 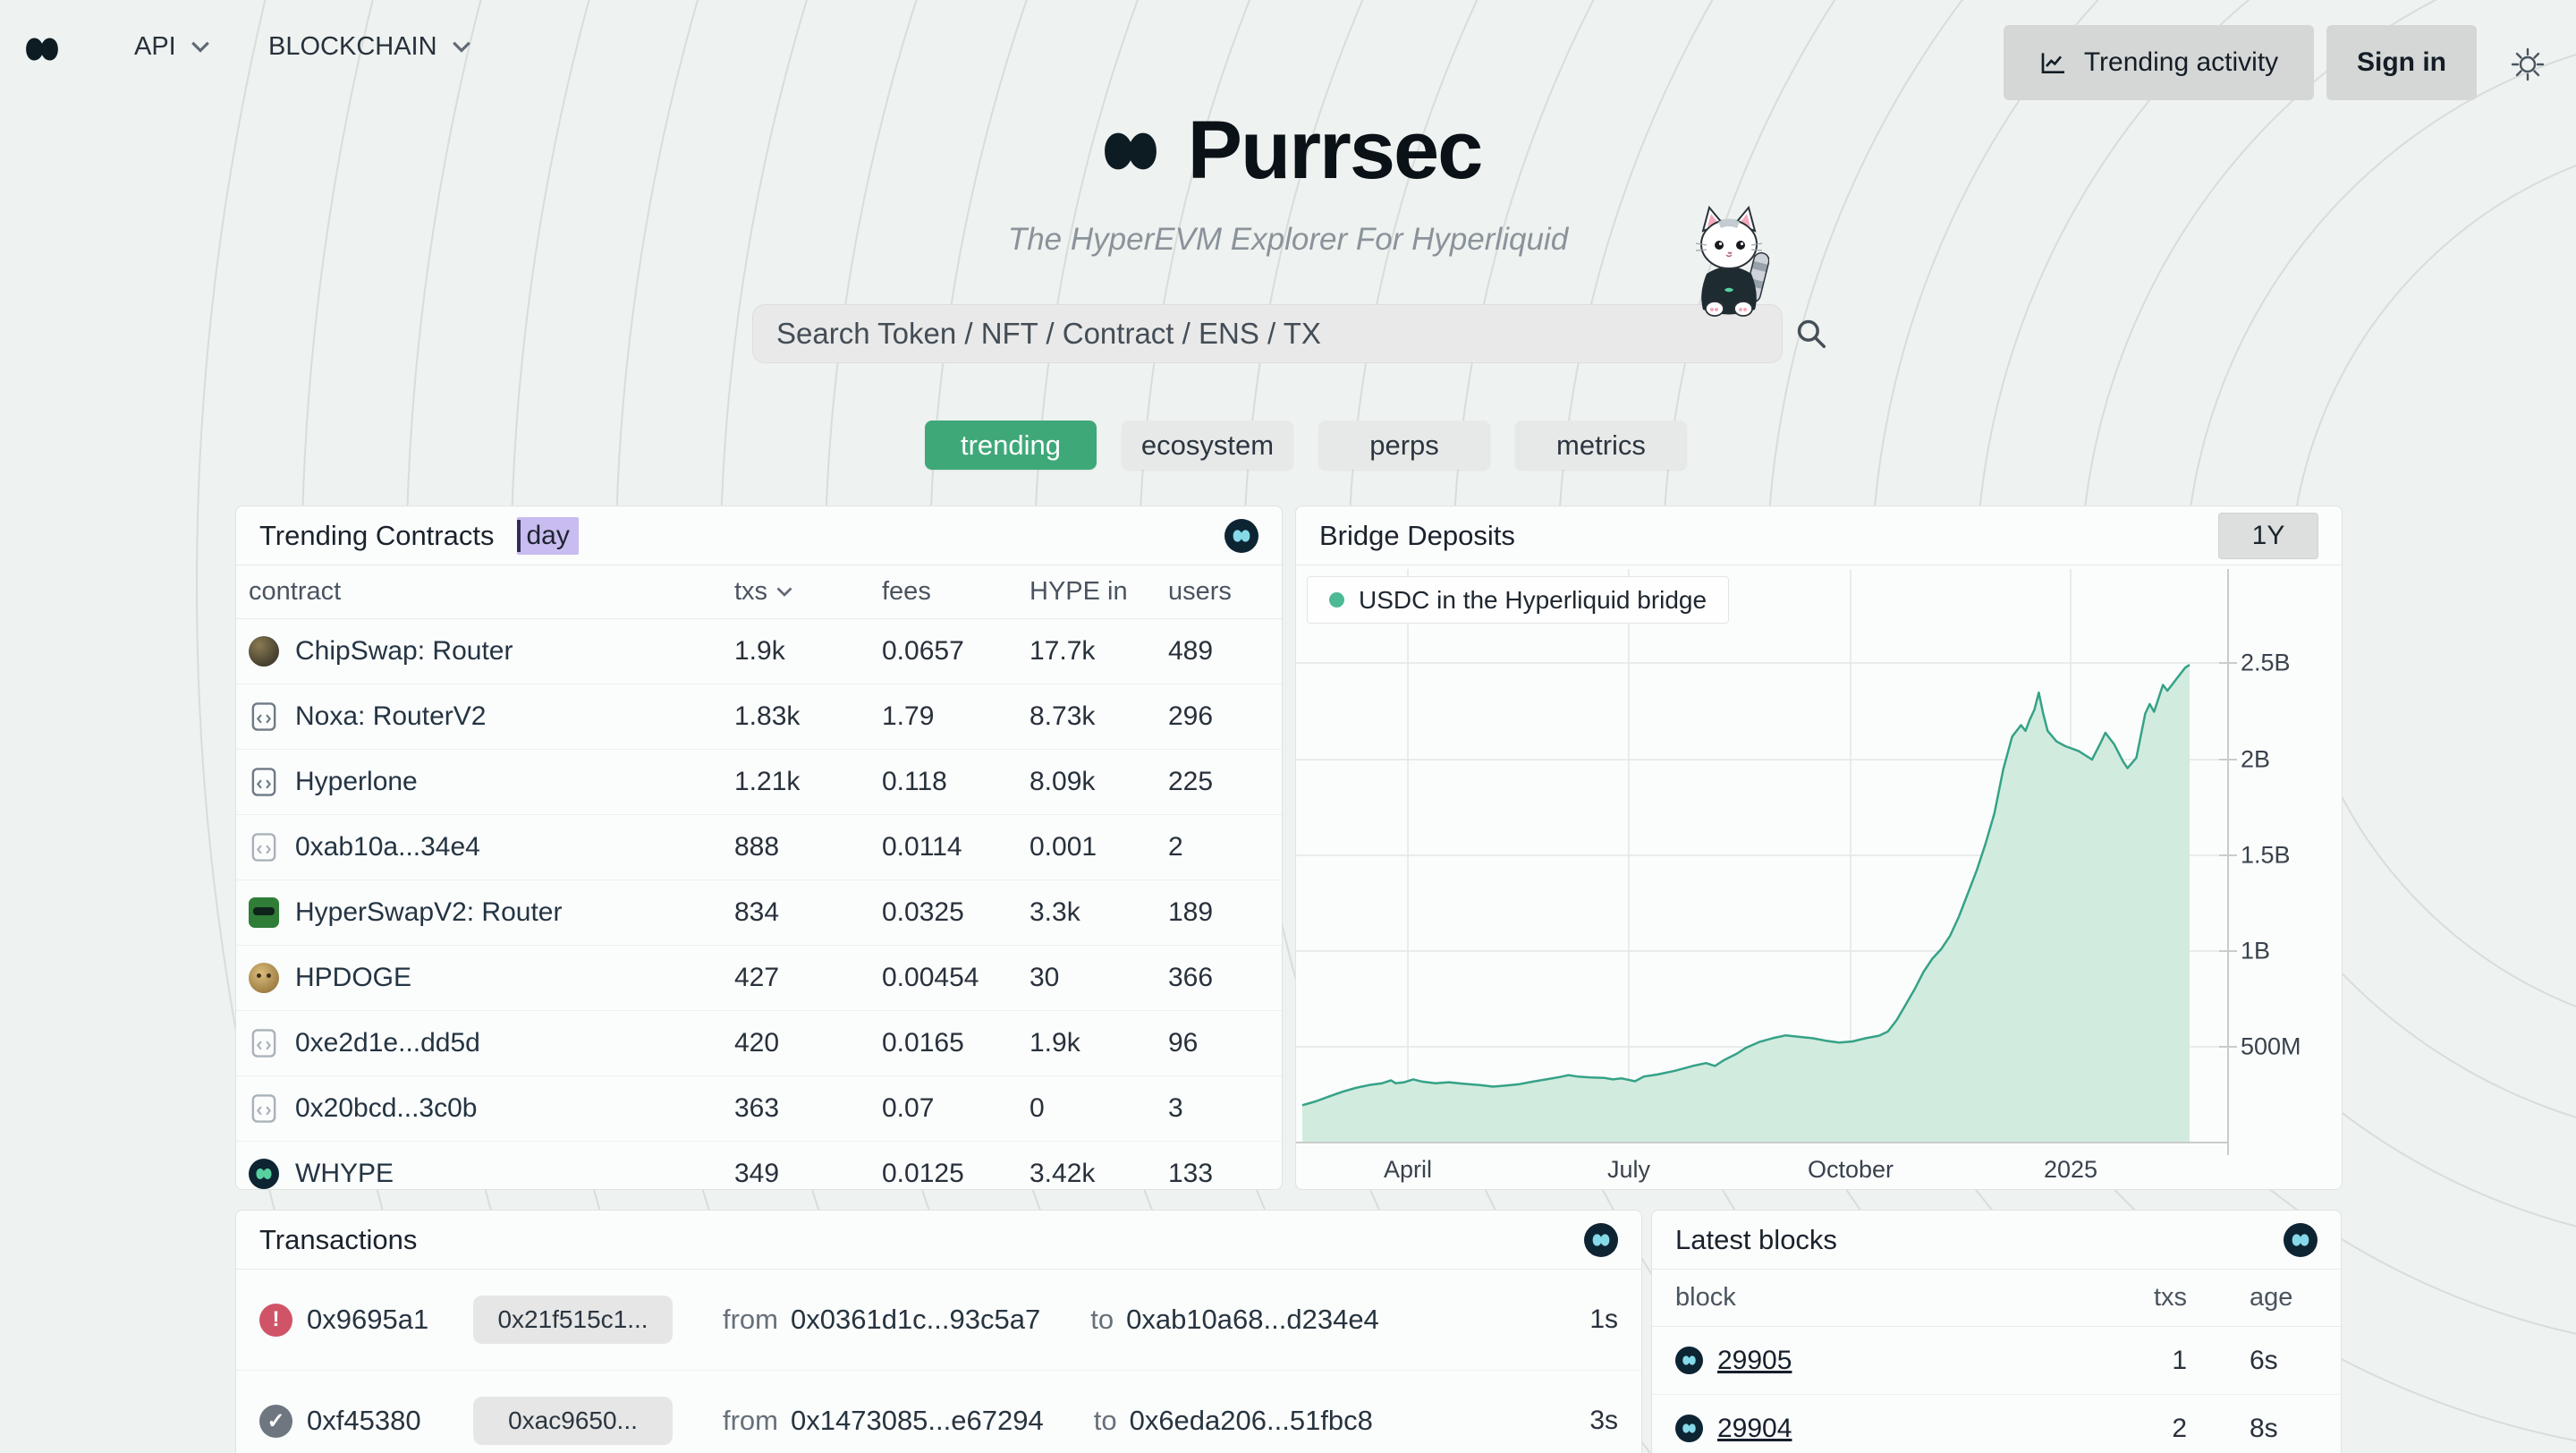 What do you see at coordinates (1601, 445) in the screenshot?
I see `tab-metrics: metrics` at bounding box center [1601, 445].